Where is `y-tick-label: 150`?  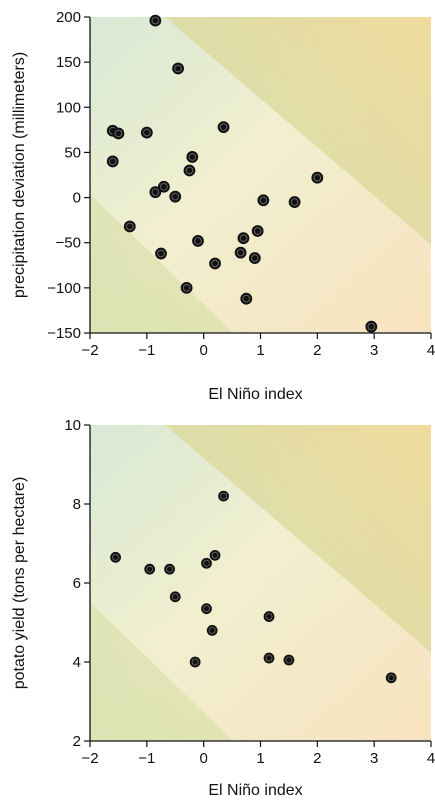
y-tick-label: 150 is located at coordinates (68, 62).